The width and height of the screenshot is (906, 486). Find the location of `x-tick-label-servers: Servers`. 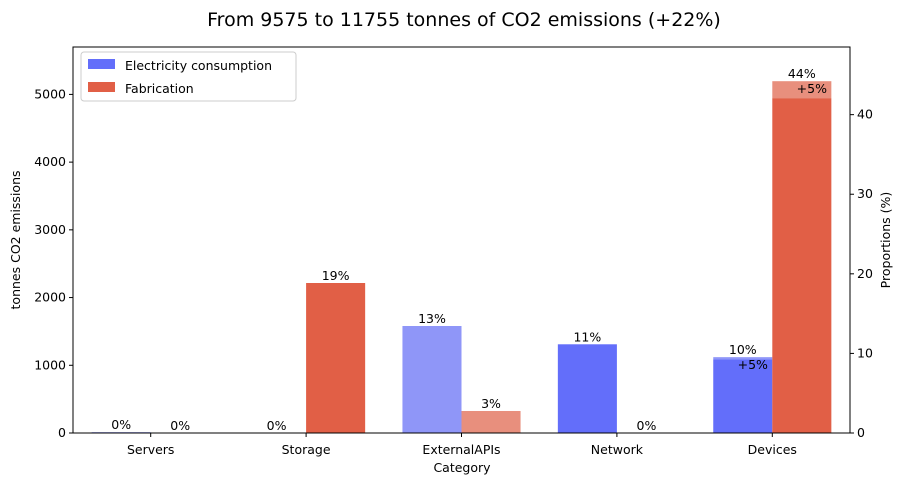

x-tick-label-servers: Servers is located at coordinates (151, 449).